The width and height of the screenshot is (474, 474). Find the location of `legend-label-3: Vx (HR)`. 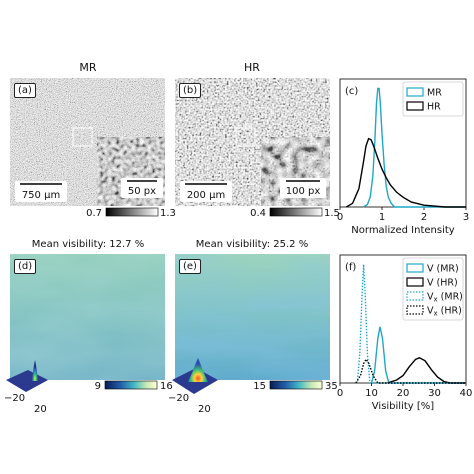

legend-label-3: Vx (HR) is located at coordinates (444, 312).